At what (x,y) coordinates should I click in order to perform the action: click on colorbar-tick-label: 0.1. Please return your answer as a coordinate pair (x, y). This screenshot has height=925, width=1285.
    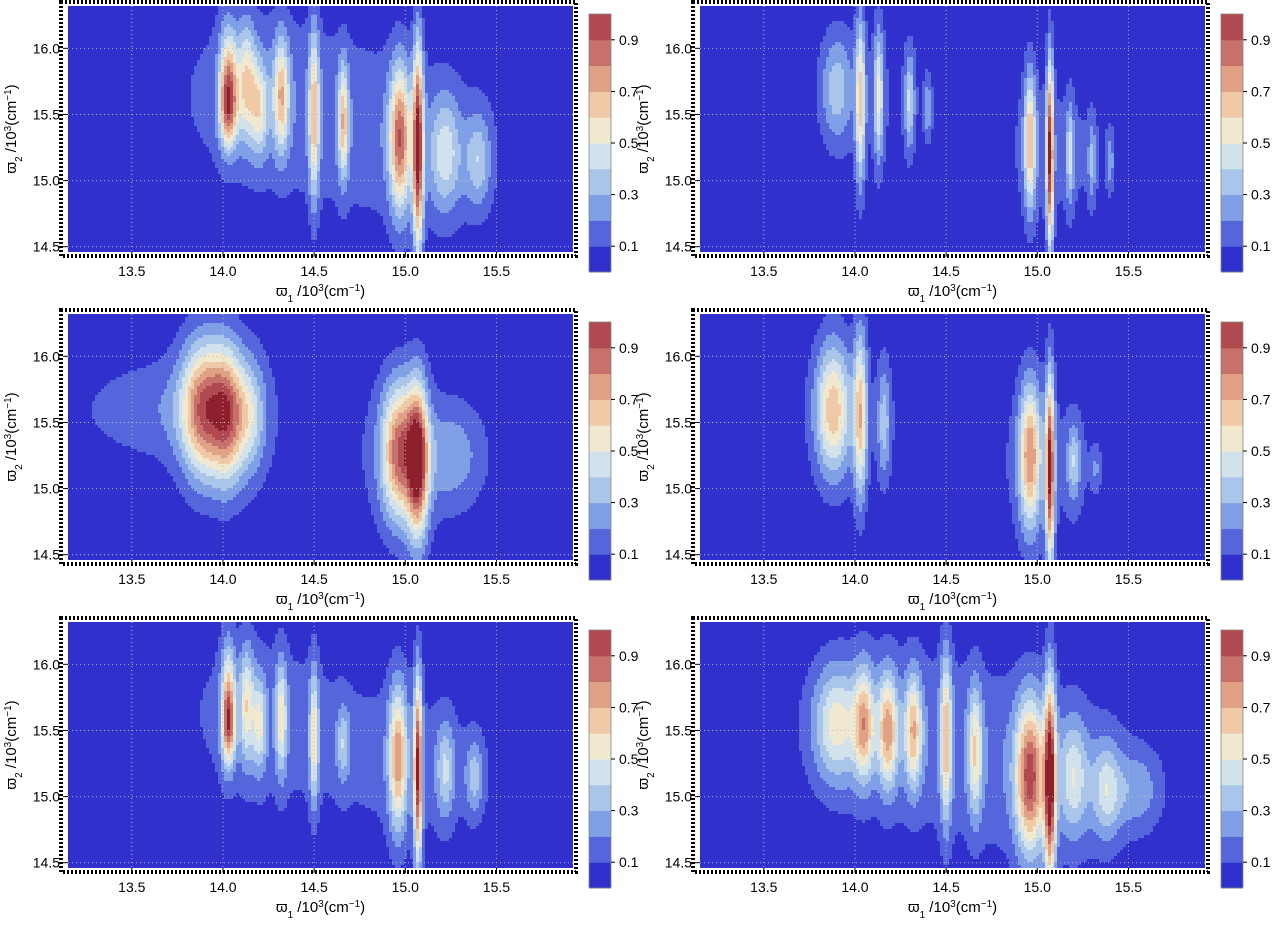
    Looking at the image, I should click on (629, 246).